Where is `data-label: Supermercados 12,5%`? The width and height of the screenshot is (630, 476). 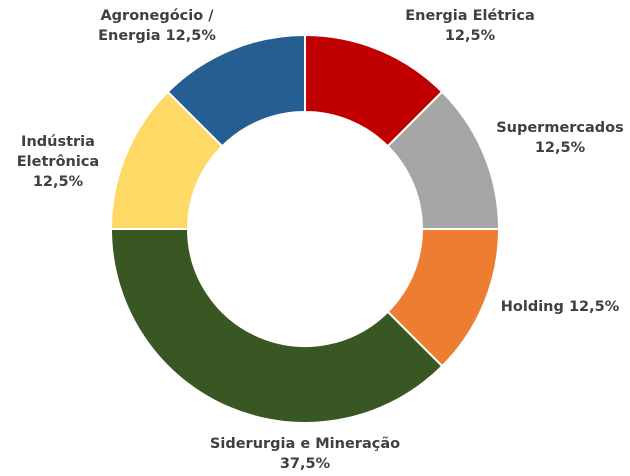 data-label: Supermercados 12,5% is located at coordinates (560, 138).